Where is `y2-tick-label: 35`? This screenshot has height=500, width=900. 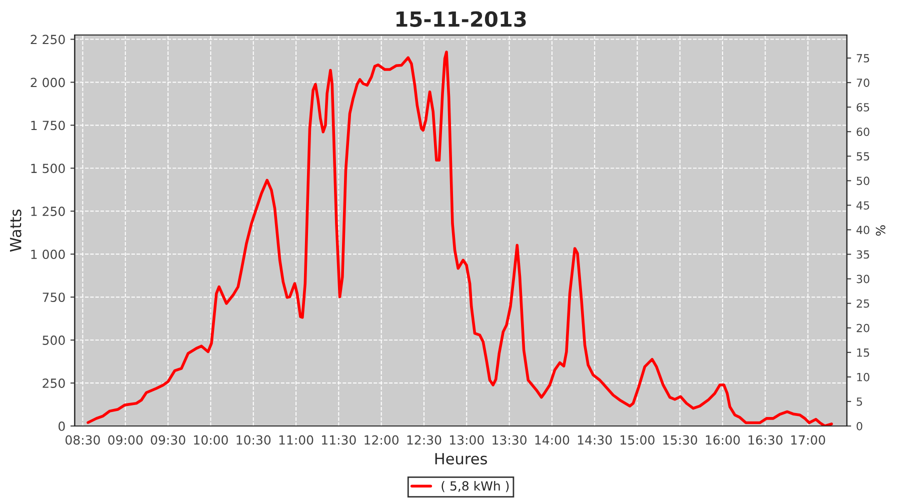 y2-tick-label: 35 is located at coordinates (863, 254).